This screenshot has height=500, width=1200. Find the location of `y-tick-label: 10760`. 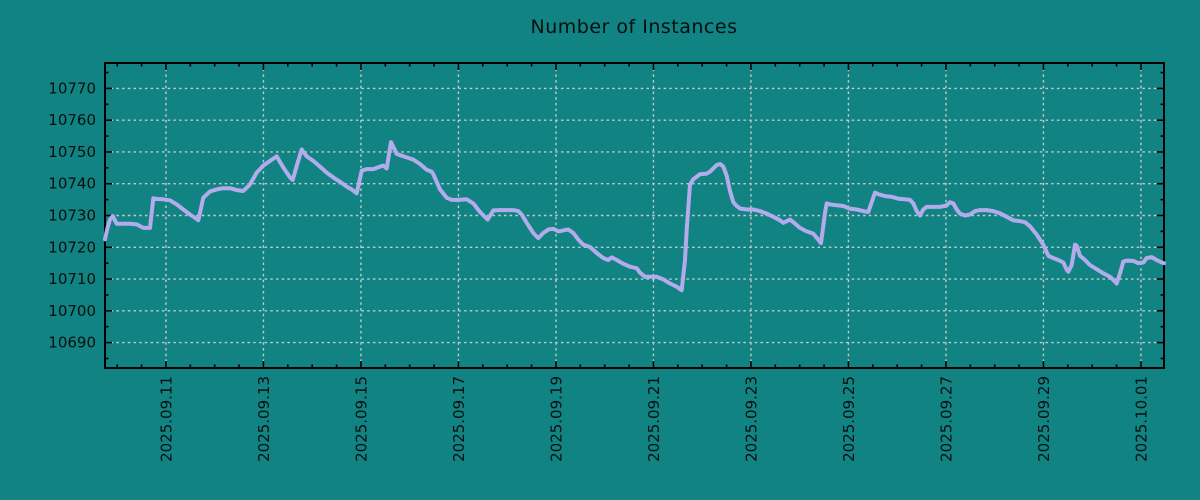

y-tick-label: 10760 is located at coordinates (72, 120).